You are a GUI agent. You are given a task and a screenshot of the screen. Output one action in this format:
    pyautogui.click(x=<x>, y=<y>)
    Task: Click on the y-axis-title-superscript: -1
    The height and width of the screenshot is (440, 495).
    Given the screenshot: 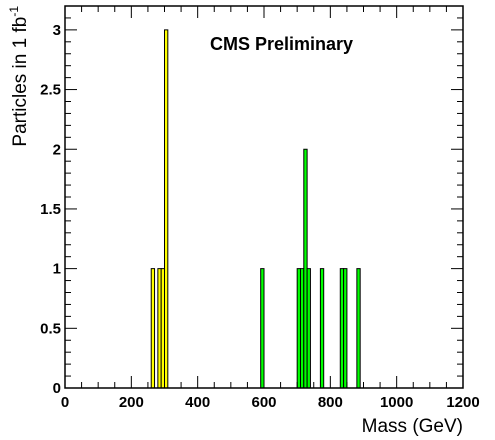 What is the action you would take?
    pyautogui.click(x=14, y=11)
    